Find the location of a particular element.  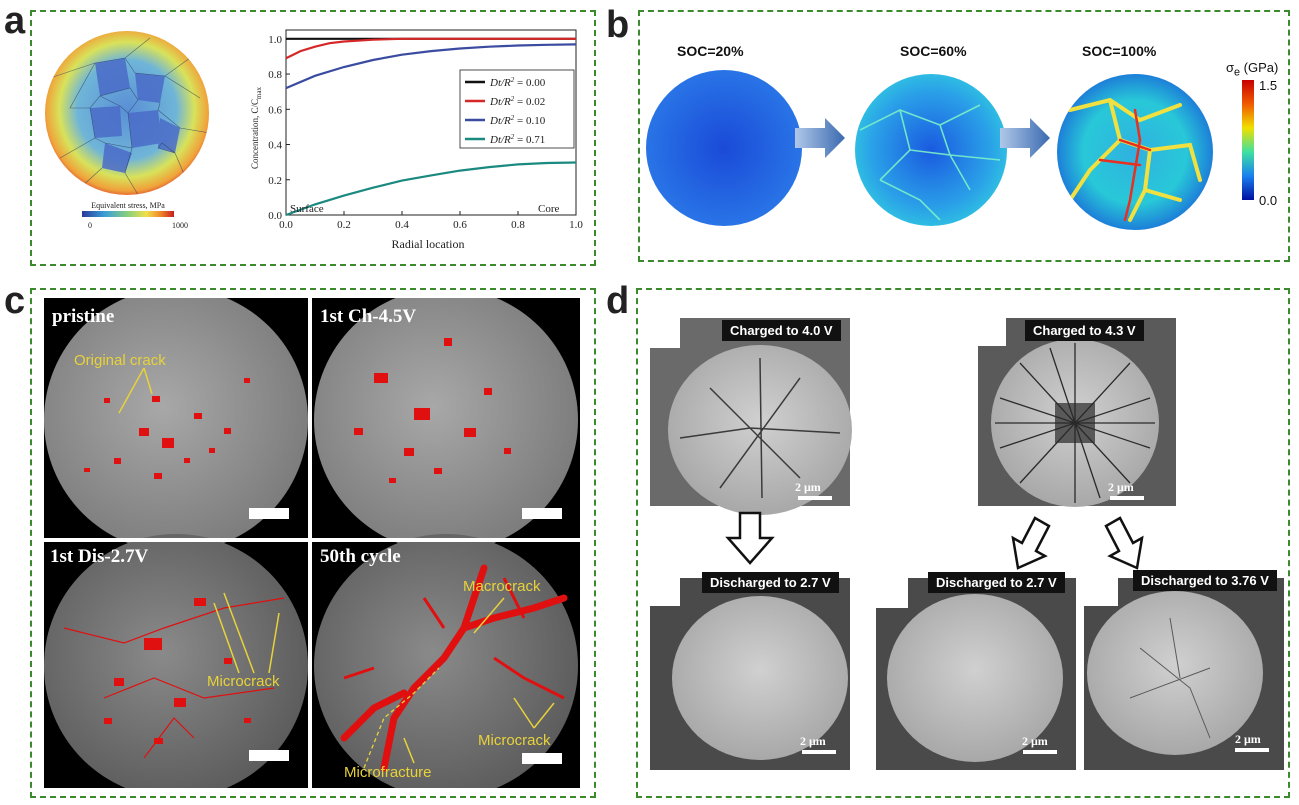

chart-ticks: 0.0 0.2 0.4 0.6 0.8 1.0 0.0 0.2 0.4 0.6 0.8 1.0 is located at coordinates (425, 132).